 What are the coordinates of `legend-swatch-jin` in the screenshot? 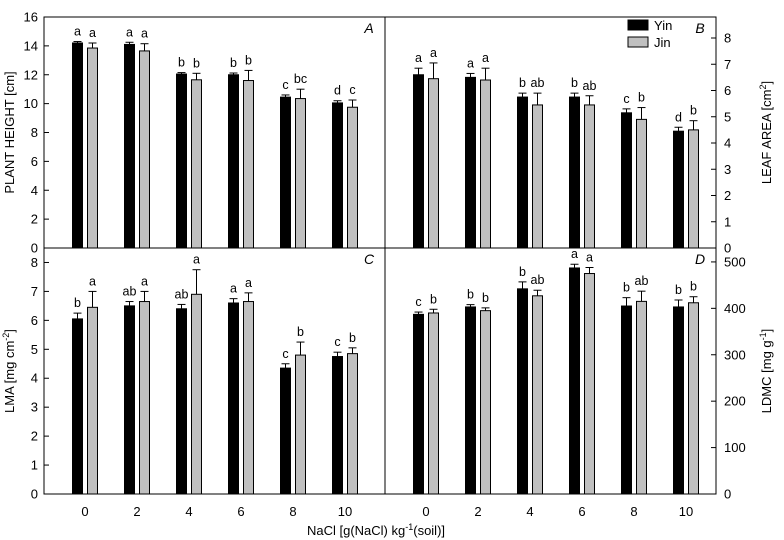 It's located at (638, 42).